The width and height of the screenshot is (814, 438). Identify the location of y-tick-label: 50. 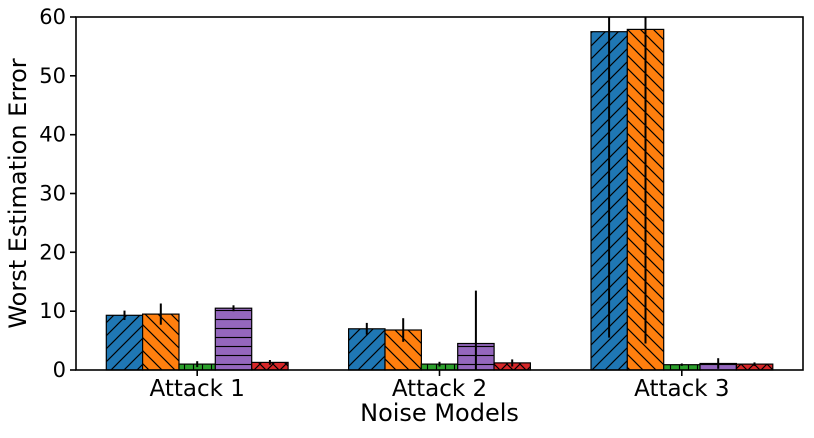
(52, 76).